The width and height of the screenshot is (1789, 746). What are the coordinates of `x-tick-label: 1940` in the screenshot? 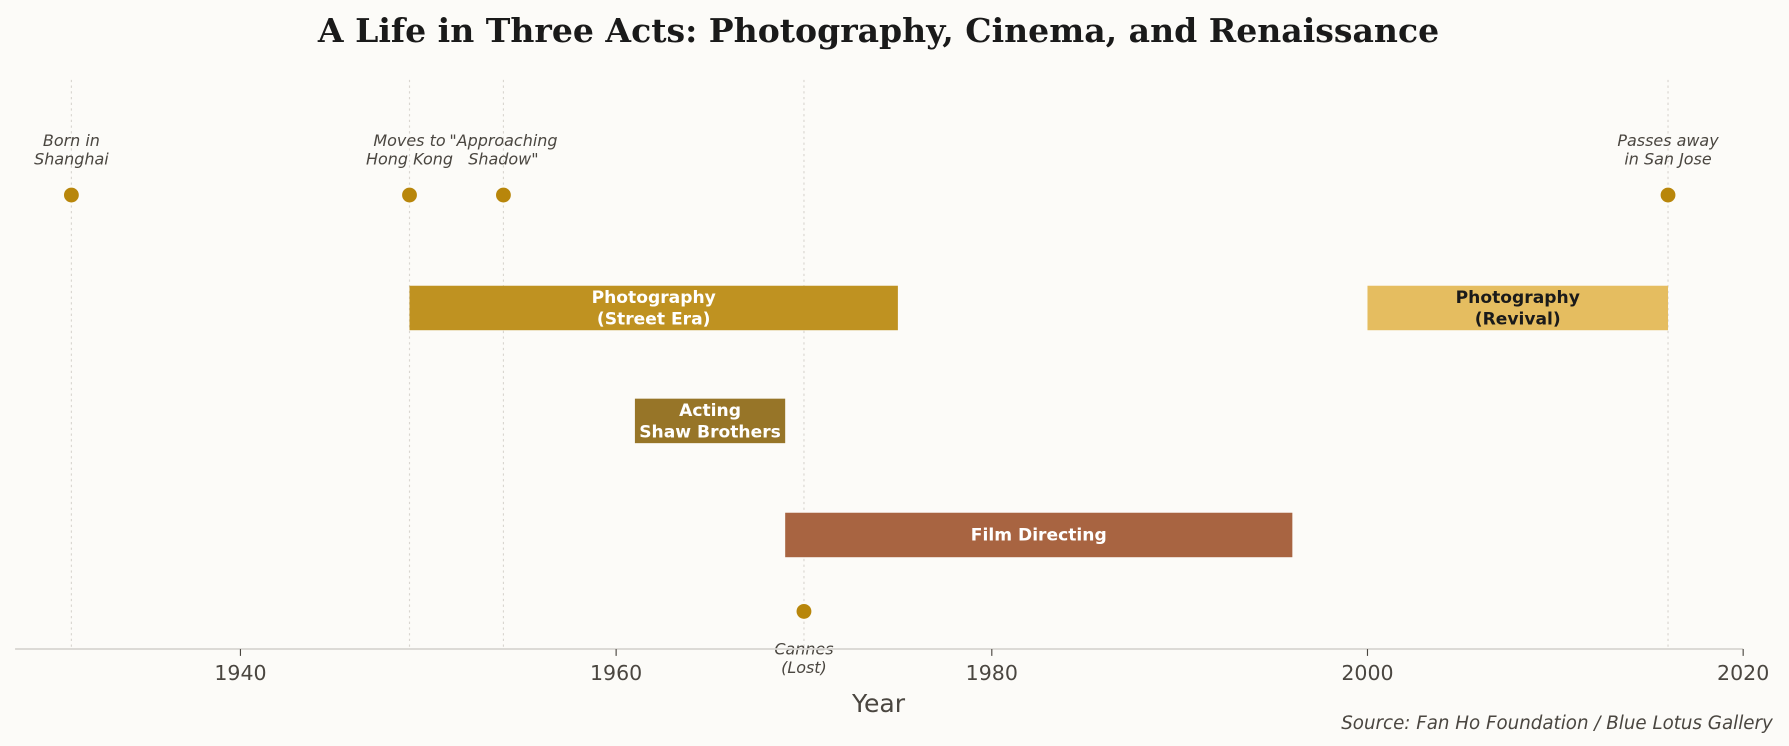 It's located at (240, 673).